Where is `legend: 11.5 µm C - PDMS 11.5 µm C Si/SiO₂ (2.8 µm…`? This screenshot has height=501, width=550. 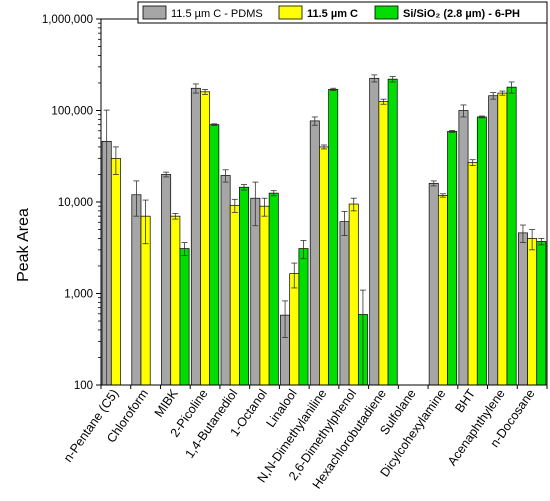
legend: 11.5 µm C - PDMS 11.5 µm C Si/SiO₂ (2.8 µm… is located at coordinates (342, 12).